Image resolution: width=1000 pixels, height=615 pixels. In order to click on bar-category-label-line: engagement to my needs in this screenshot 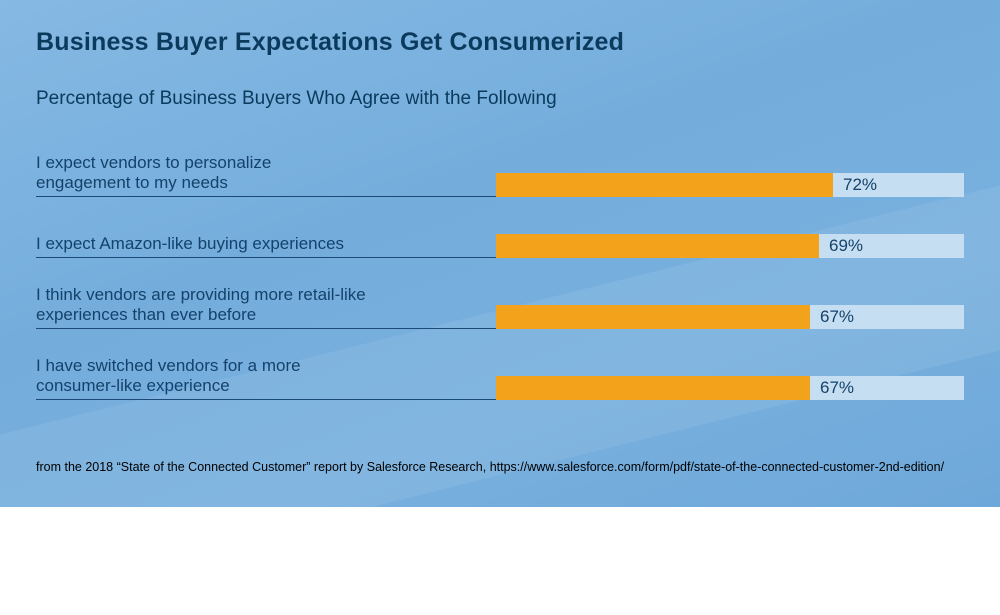, I will do `click(132, 182)`.